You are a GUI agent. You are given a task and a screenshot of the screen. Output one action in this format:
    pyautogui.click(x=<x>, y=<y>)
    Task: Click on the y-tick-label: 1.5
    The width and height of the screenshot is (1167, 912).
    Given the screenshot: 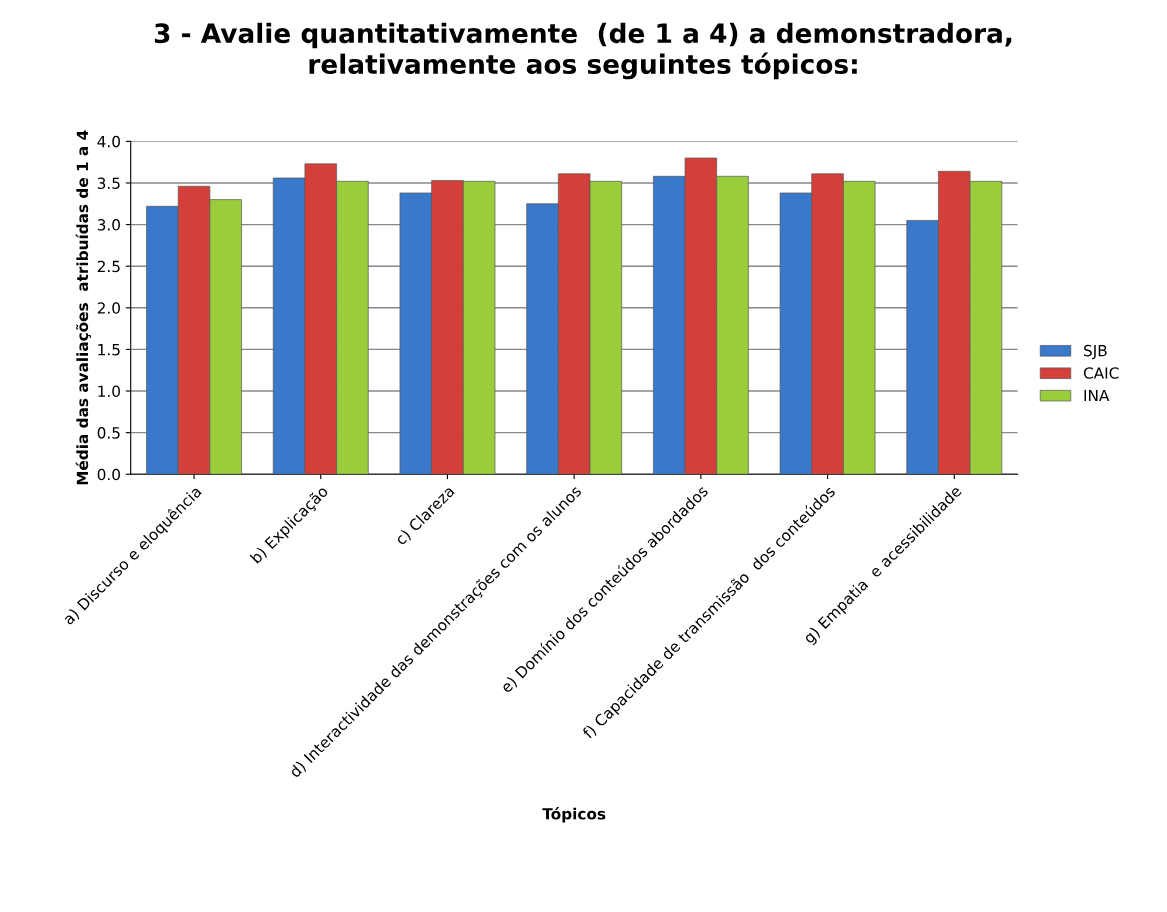 What is the action you would take?
    pyautogui.click(x=109, y=350)
    